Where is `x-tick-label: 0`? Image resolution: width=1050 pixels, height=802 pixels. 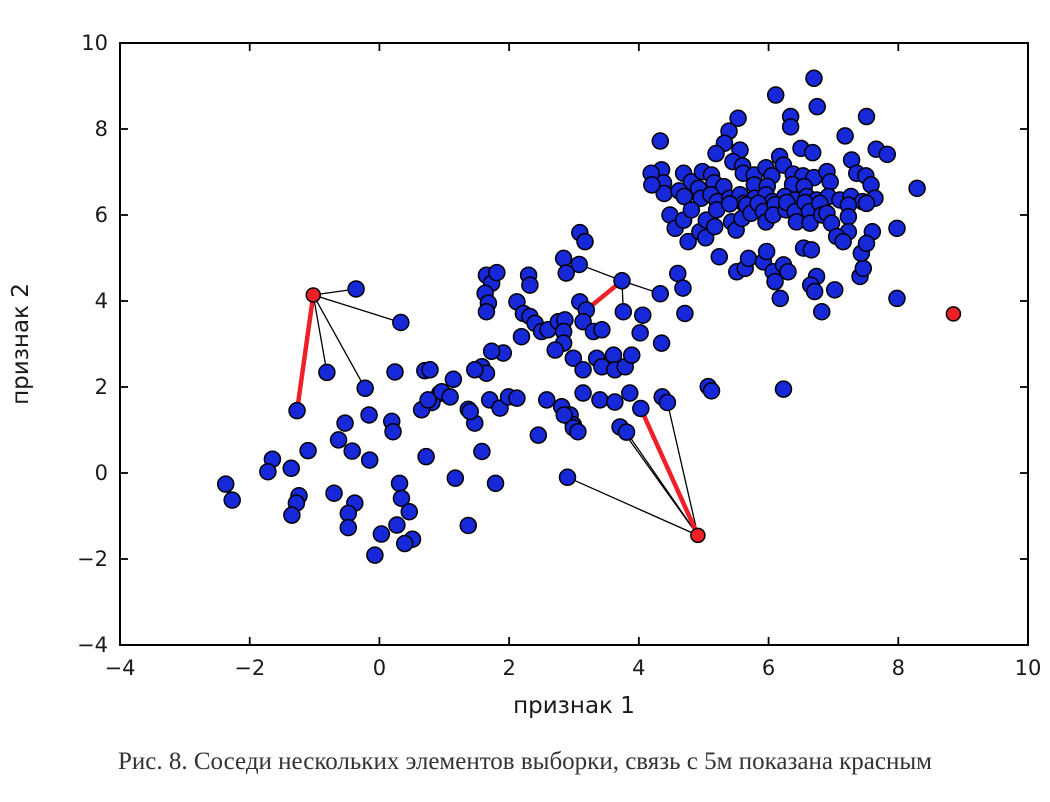
x-tick-label: 0 is located at coordinates (379, 668).